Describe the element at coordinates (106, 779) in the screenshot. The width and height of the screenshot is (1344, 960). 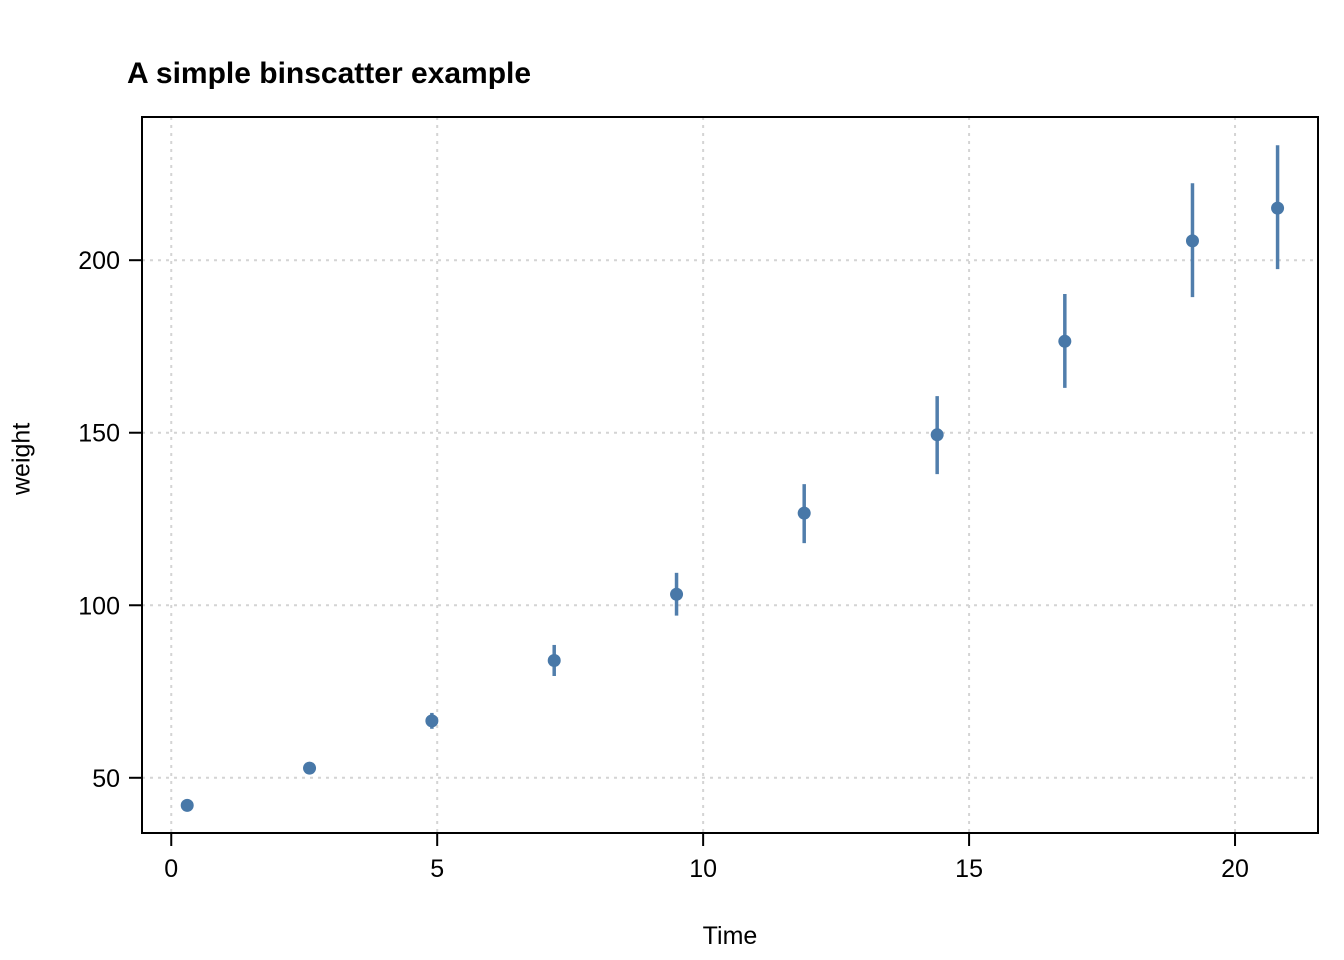
I see `y-tick-label: 50` at that location.